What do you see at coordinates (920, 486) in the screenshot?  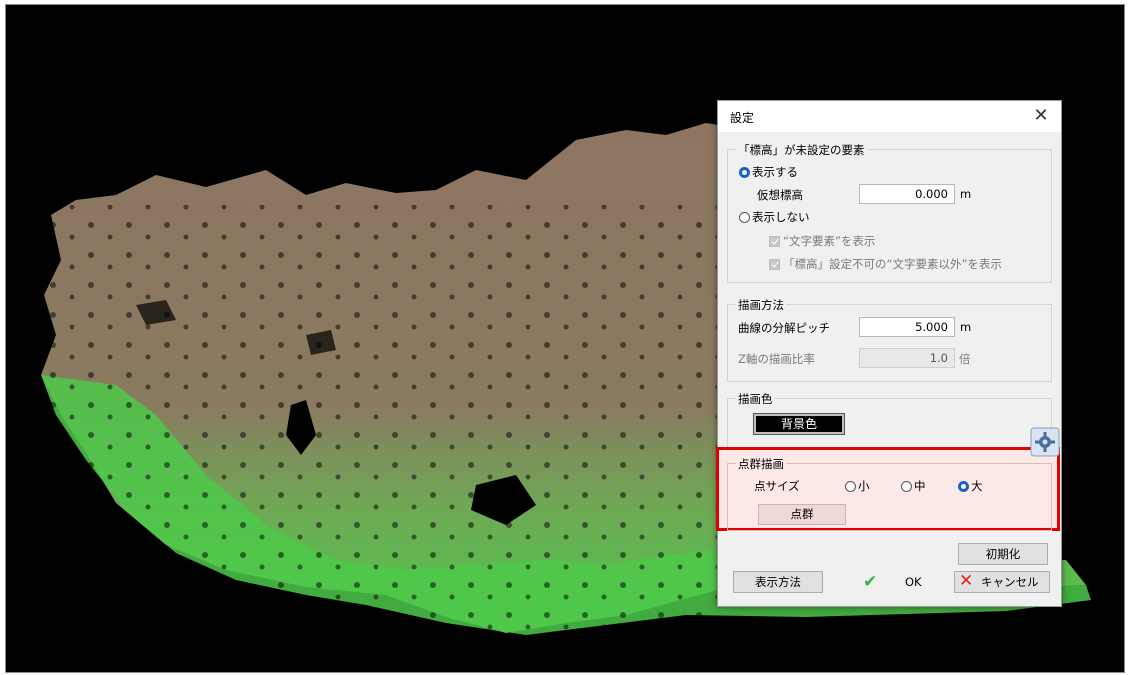 I see `point-size-medium-label: 中` at bounding box center [920, 486].